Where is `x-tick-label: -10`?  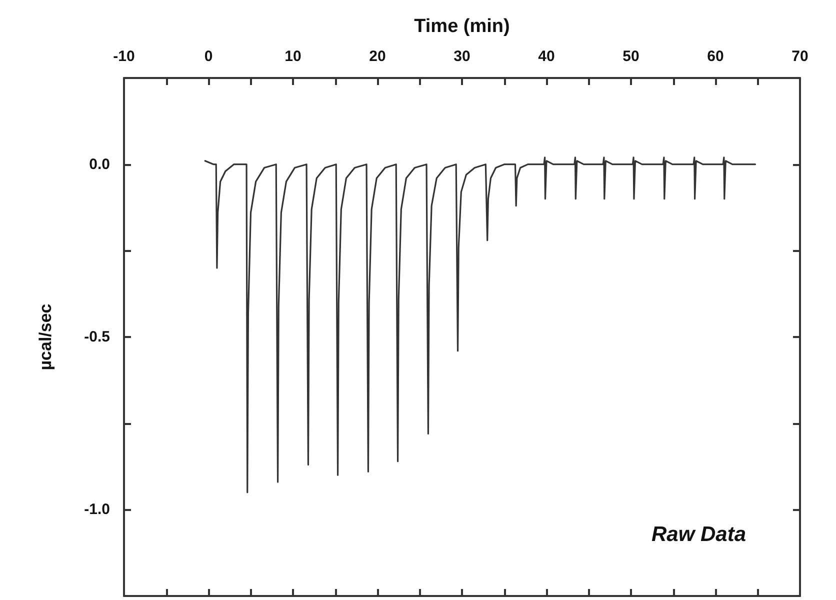 x-tick-label: -10 is located at coordinates (124, 56).